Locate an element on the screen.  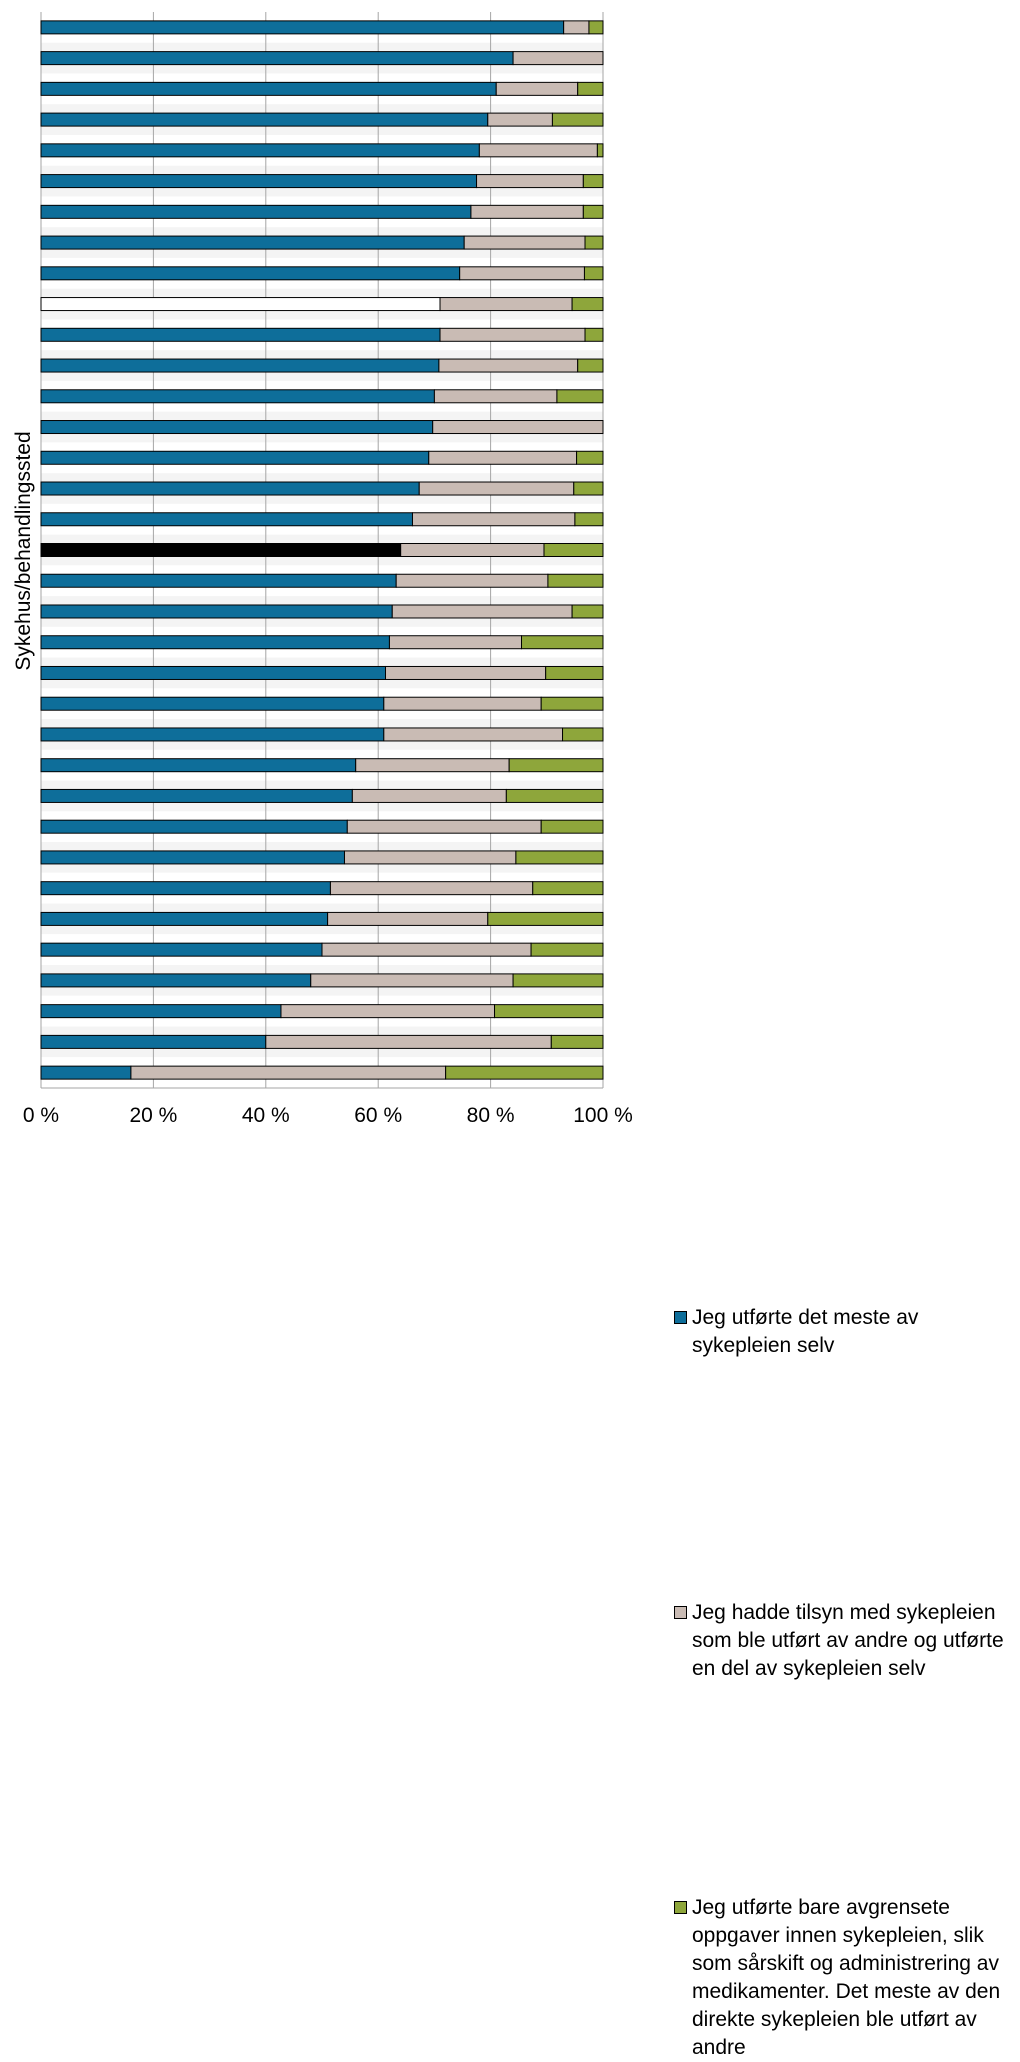
legend-item-self: Jeg utførte det meste av sykepleien selv is located at coordinates (844, 1332).